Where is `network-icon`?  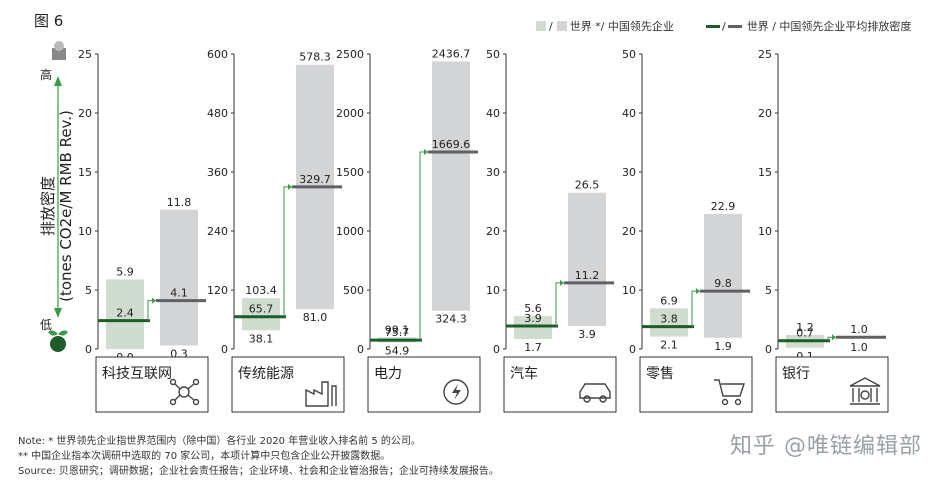 network-icon is located at coordinates (184, 392).